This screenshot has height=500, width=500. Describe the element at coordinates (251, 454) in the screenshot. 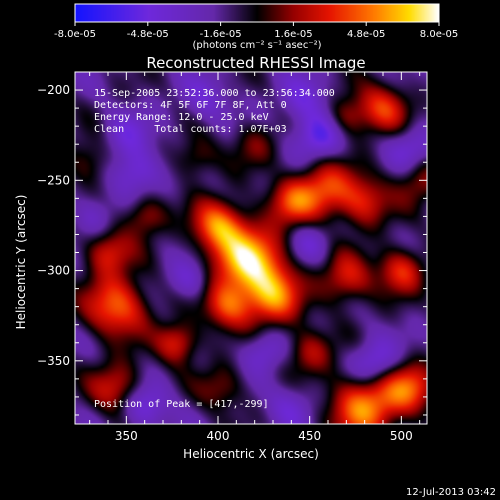

I see `x-axis-label: Heliocentric X (arcsec)` at that location.